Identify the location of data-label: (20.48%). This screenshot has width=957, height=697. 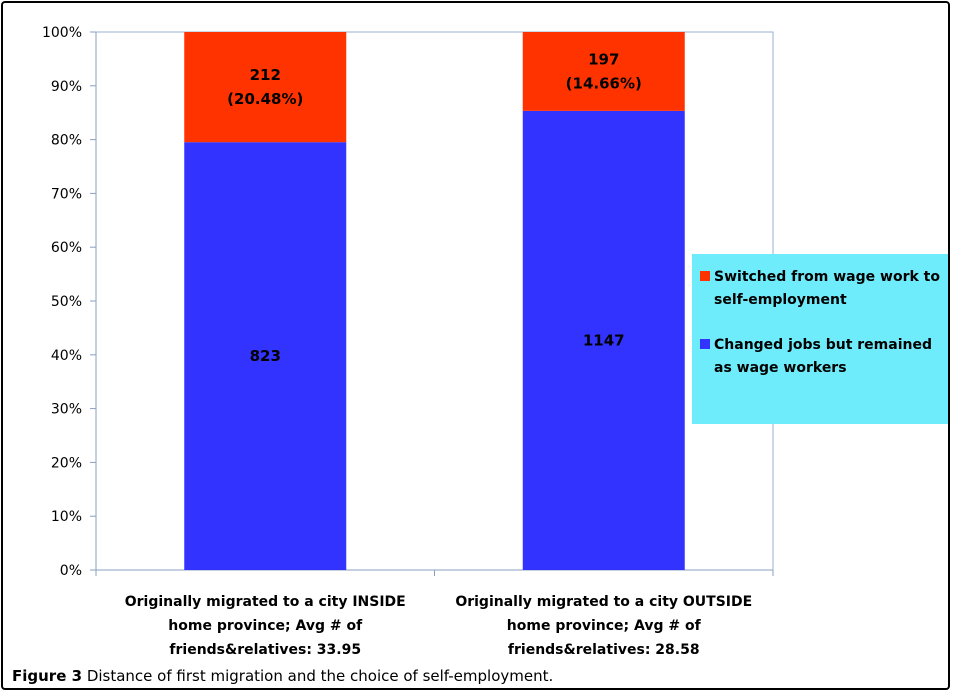
(265, 99).